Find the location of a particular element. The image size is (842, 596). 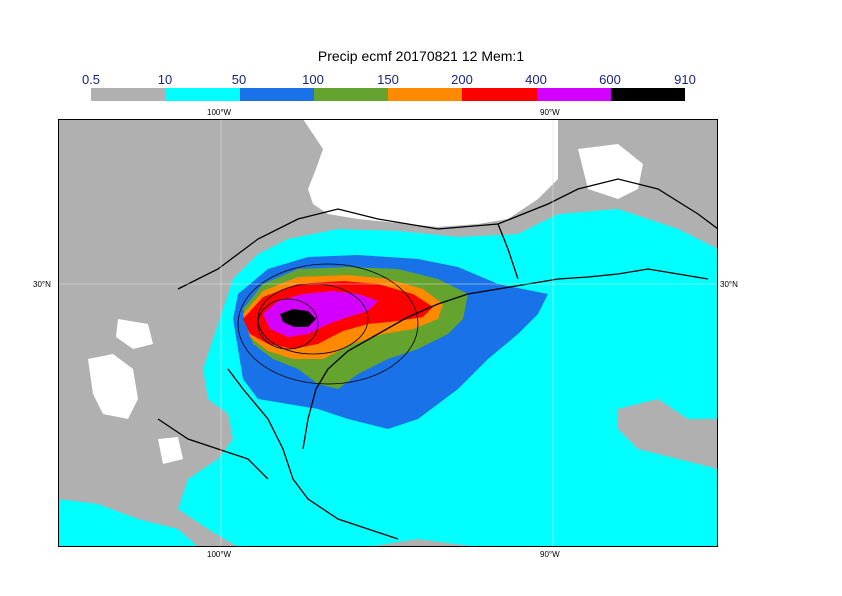

storm-track-contours is located at coordinates (328, 324).